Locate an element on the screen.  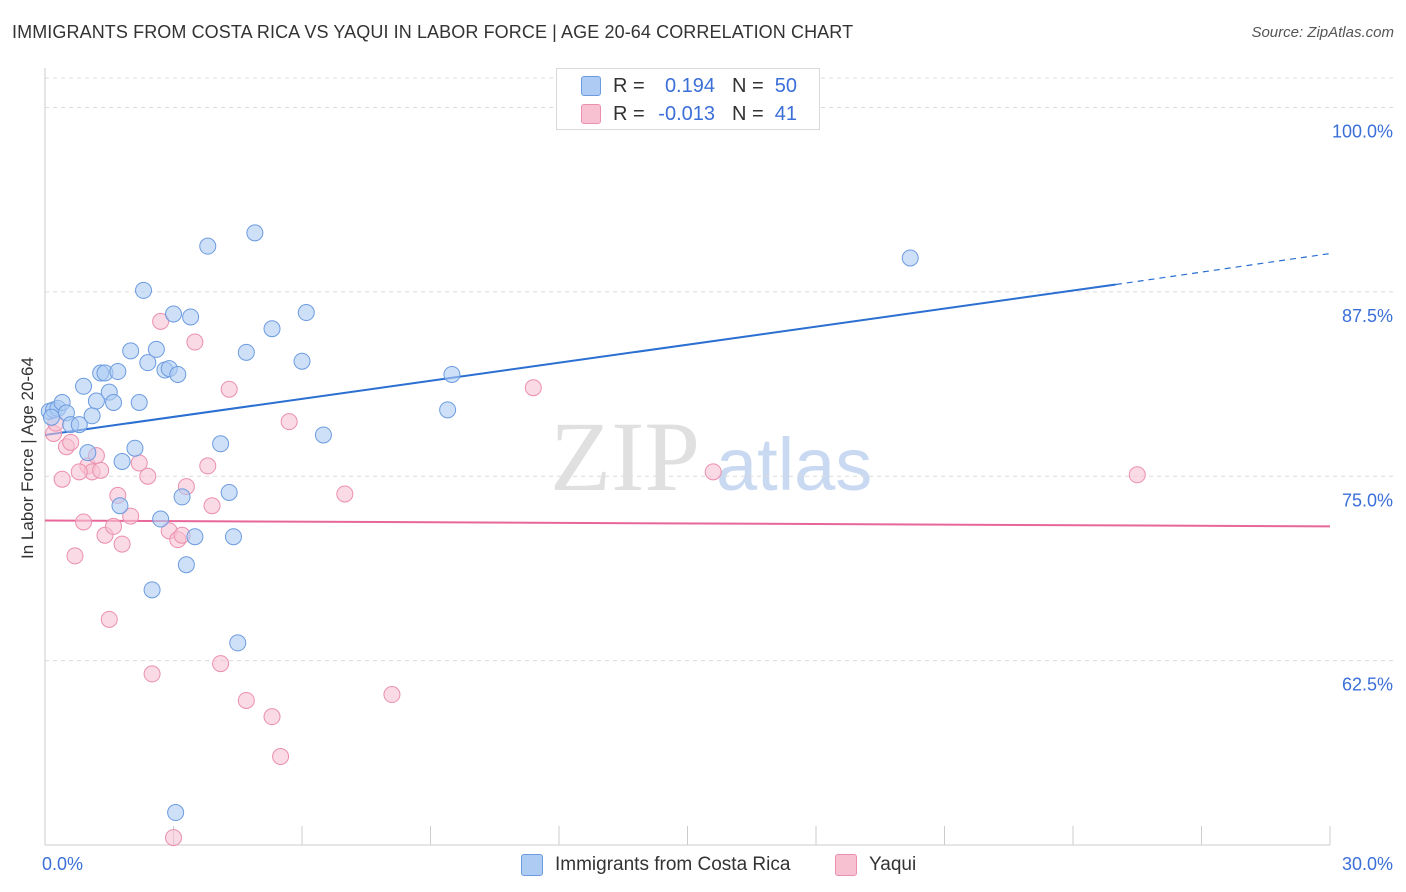
stats-row-yaqui: R = -0.013 N = 41 is located at coordinates (688, 114).